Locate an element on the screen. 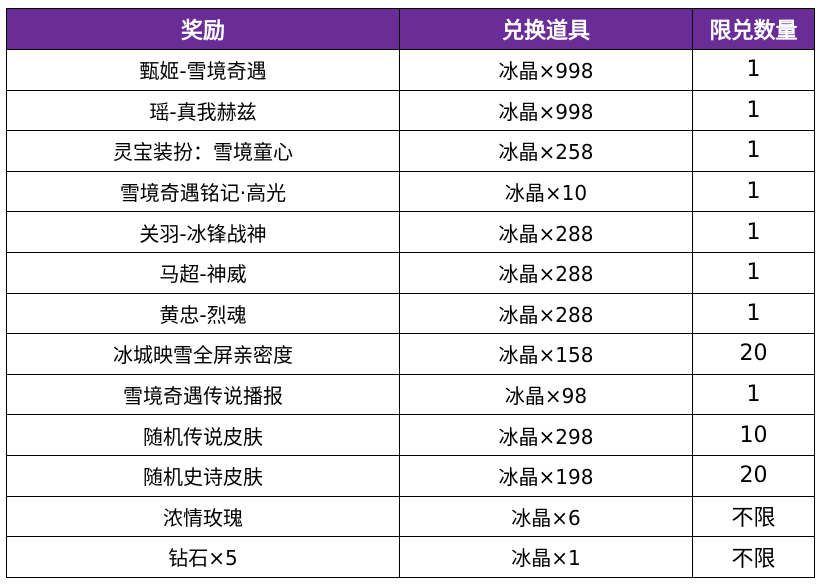 Image resolution: width=824 pixels, height=588 pixels. exchange-item-cell: 冰晶×98 is located at coordinates (546, 394).